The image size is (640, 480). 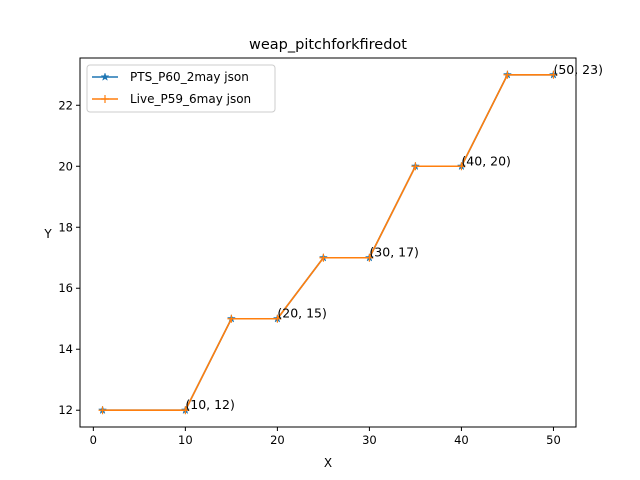 What do you see at coordinates (189, 77) in the screenshot?
I see `legend-label-1: PTS_P60_2may json` at bounding box center [189, 77].